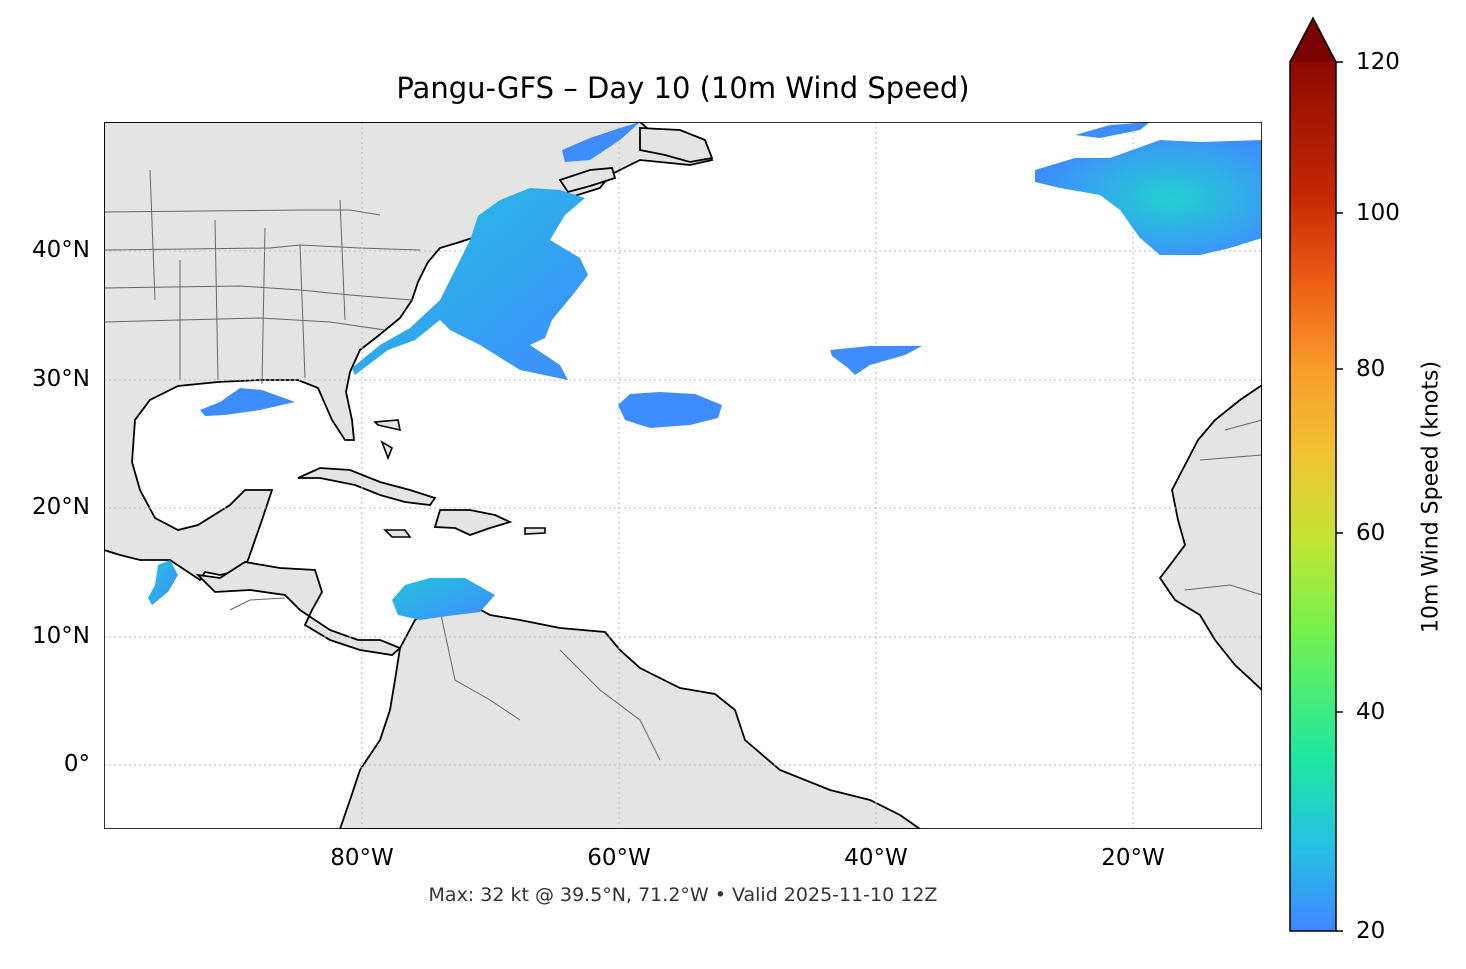  I want to click on land-hispaniola, so click(473, 522).